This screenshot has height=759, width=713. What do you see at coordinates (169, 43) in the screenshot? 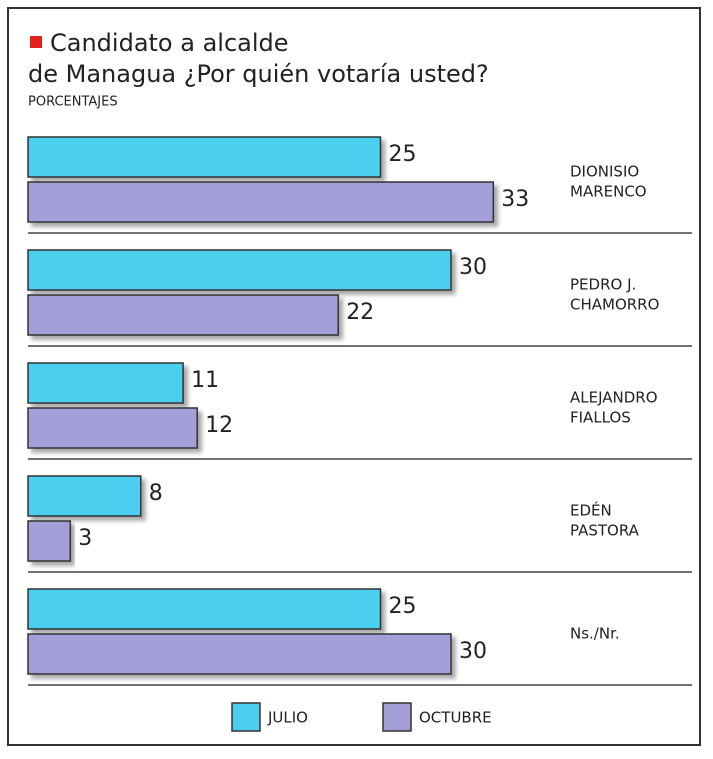
I see `chart-title: Candidato a alcalde` at bounding box center [169, 43].